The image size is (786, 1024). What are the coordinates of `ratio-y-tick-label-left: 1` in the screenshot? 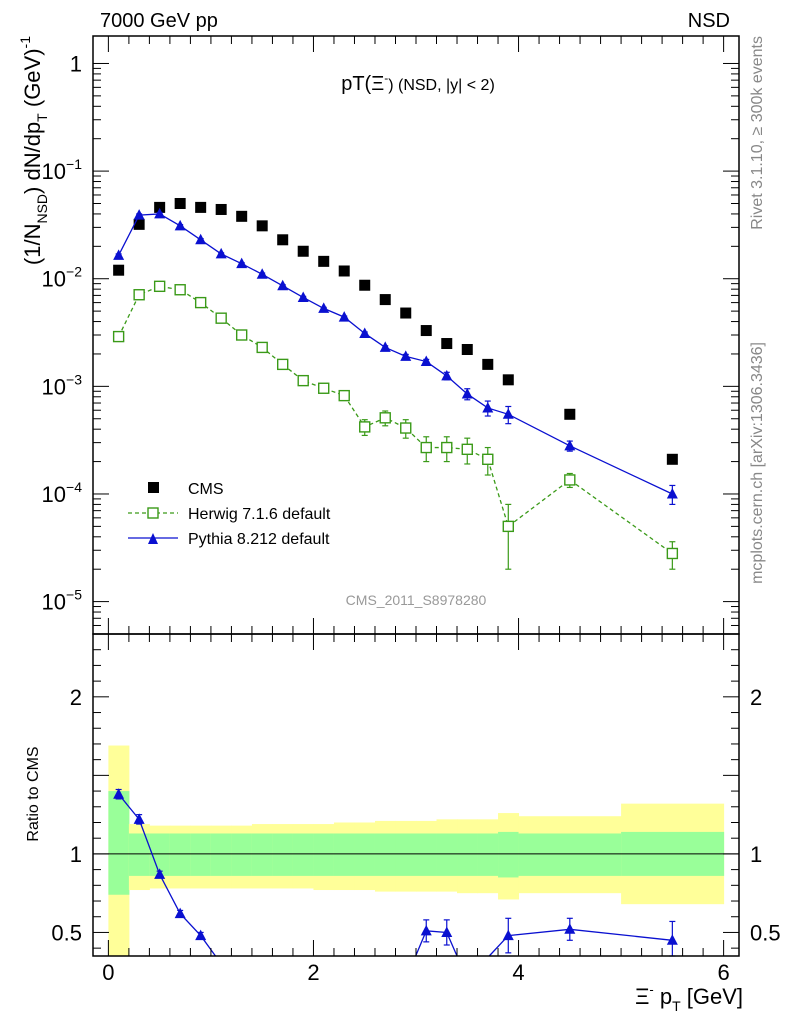 It's located at (76, 854).